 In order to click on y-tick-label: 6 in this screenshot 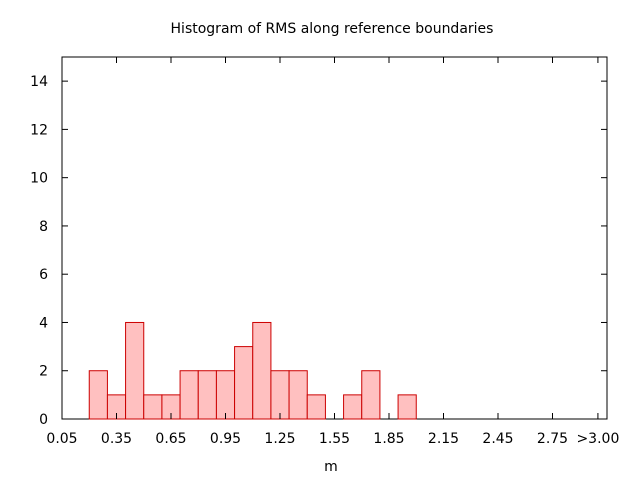, I will do `click(43, 275)`.